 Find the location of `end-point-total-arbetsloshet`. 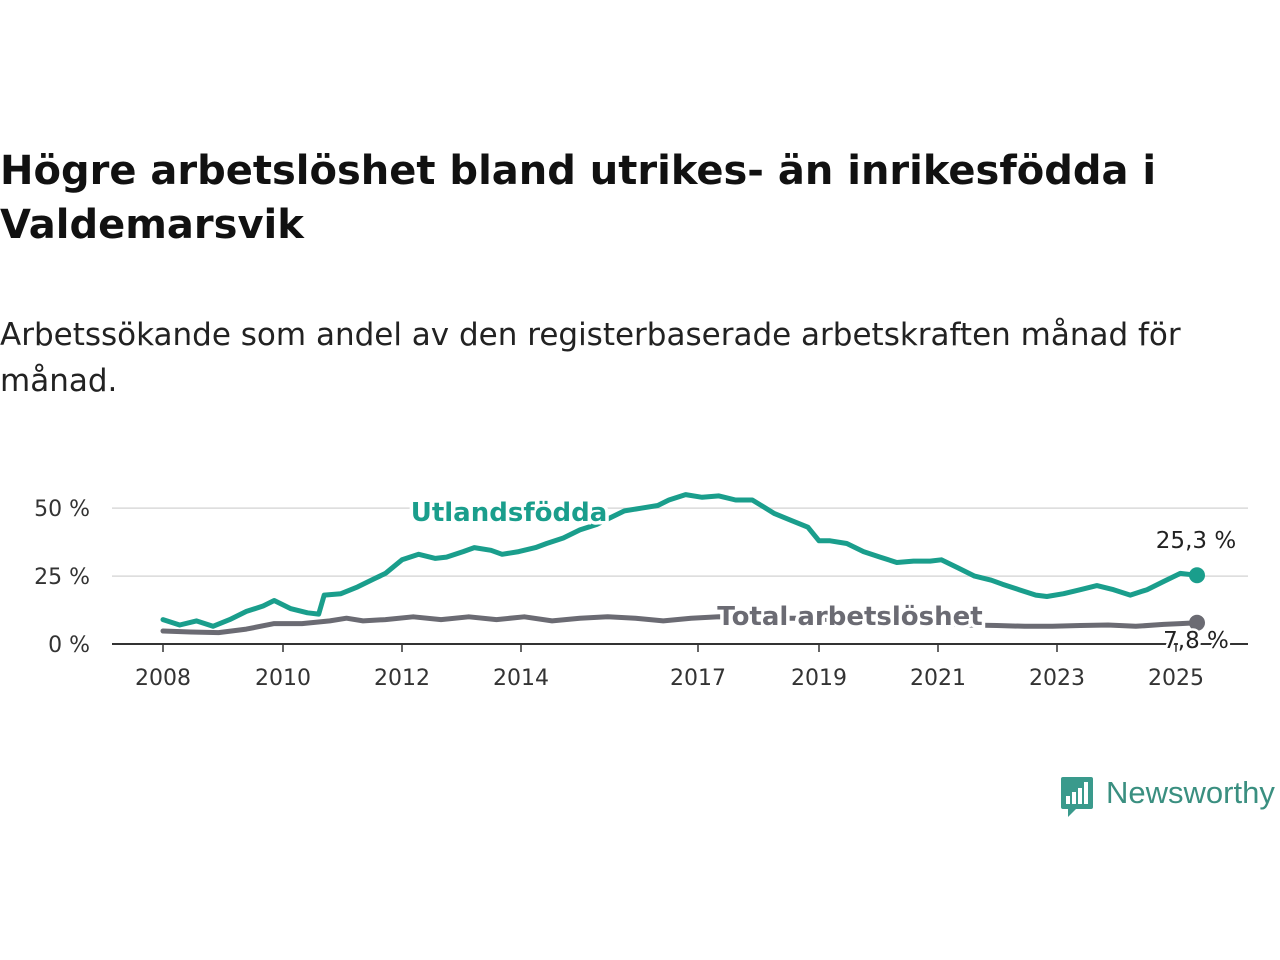

end-point-total-arbetsloshet is located at coordinates (1197, 622).